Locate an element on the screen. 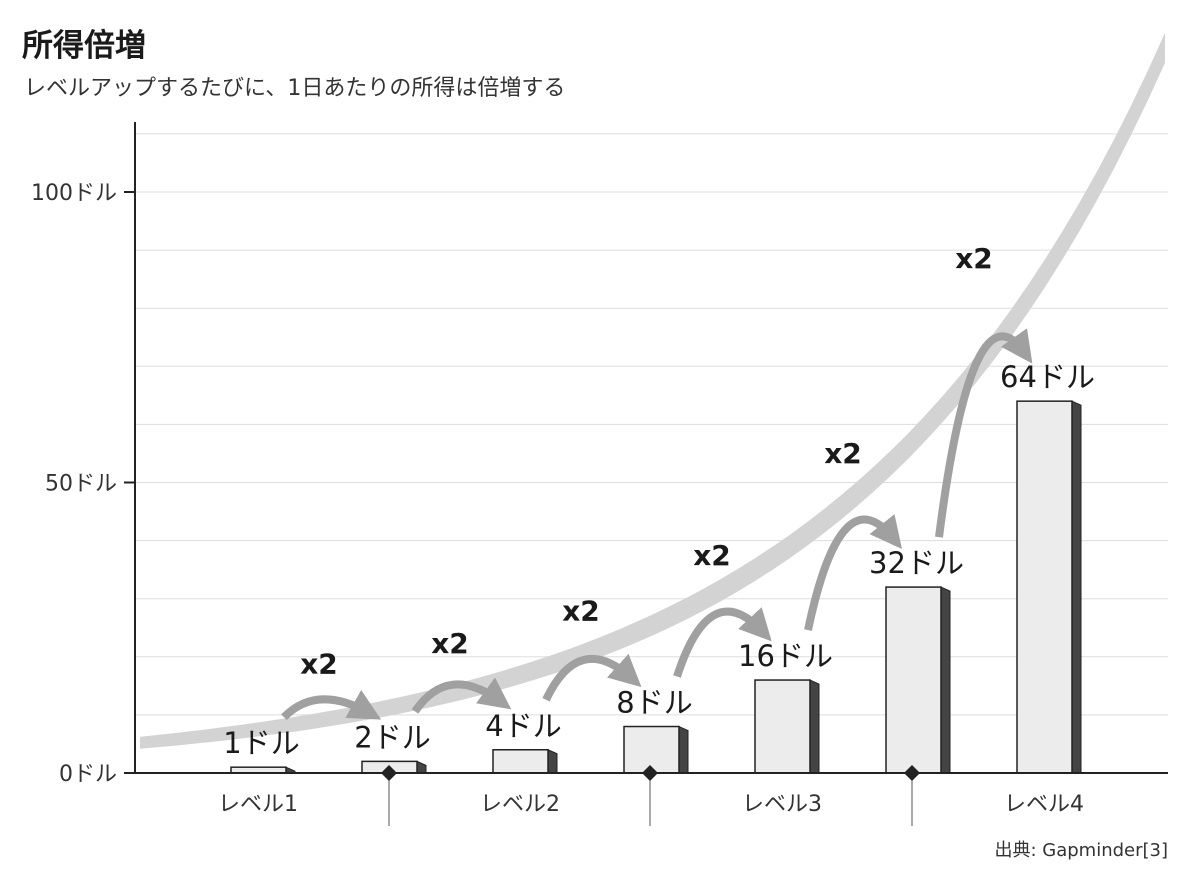  source-note: 出典: Gapminder[3] is located at coordinates (1081, 849).